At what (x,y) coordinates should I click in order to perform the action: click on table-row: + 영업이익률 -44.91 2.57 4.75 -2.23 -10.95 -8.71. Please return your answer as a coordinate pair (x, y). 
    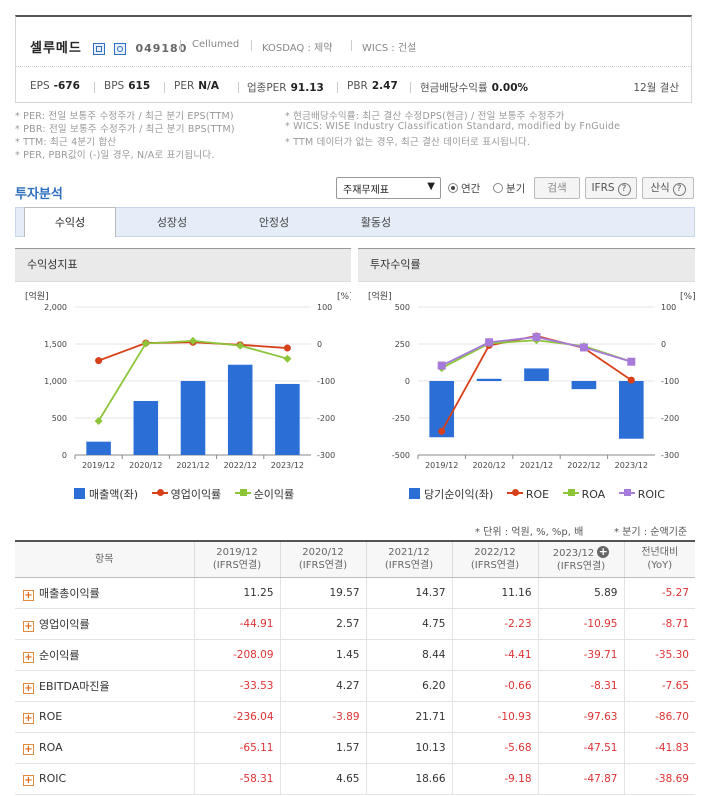
    Looking at the image, I should click on (355, 624).